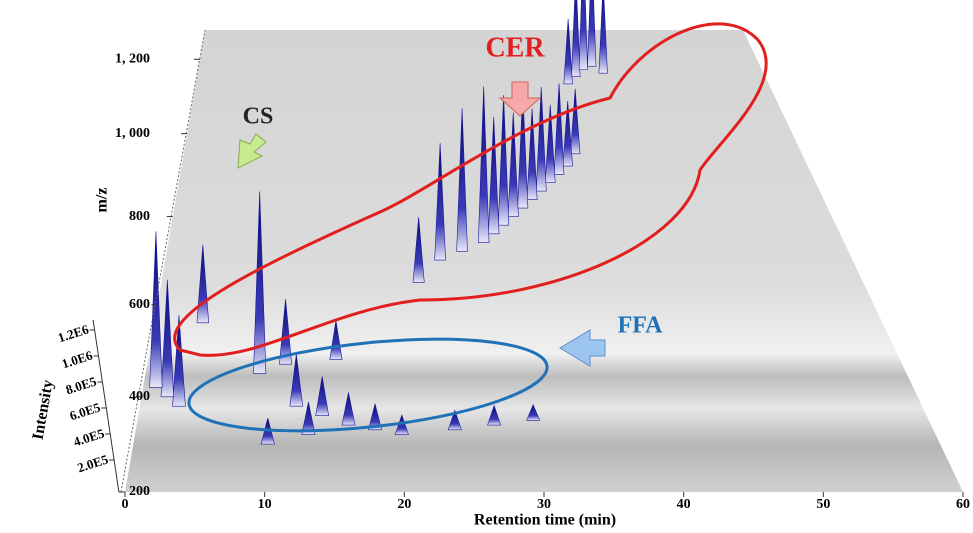 This screenshot has width=973, height=533. What do you see at coordinates (684, 504) in the screenshot?
I see `x-tick-label: 40` at bounding box center [684, 504].